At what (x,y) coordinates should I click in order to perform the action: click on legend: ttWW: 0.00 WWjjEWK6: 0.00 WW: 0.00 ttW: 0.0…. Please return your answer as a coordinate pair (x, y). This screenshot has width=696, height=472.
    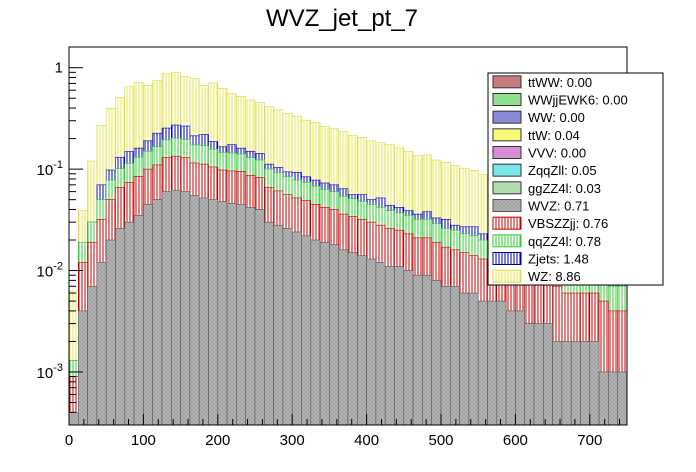
    Looking at the image, I should click on (575, 179).